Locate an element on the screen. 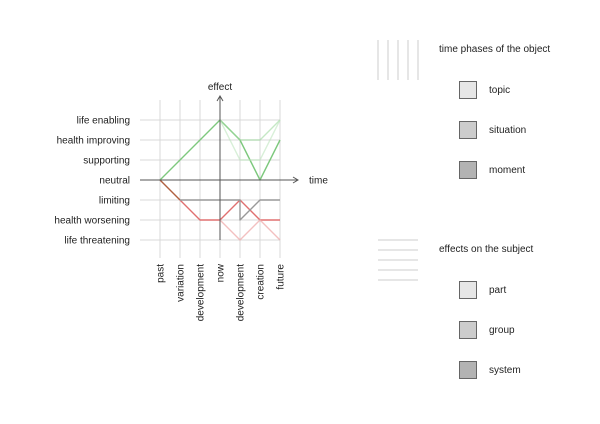 The image size is (600, 424). legend-label: group is located at coordinates (502, 330).